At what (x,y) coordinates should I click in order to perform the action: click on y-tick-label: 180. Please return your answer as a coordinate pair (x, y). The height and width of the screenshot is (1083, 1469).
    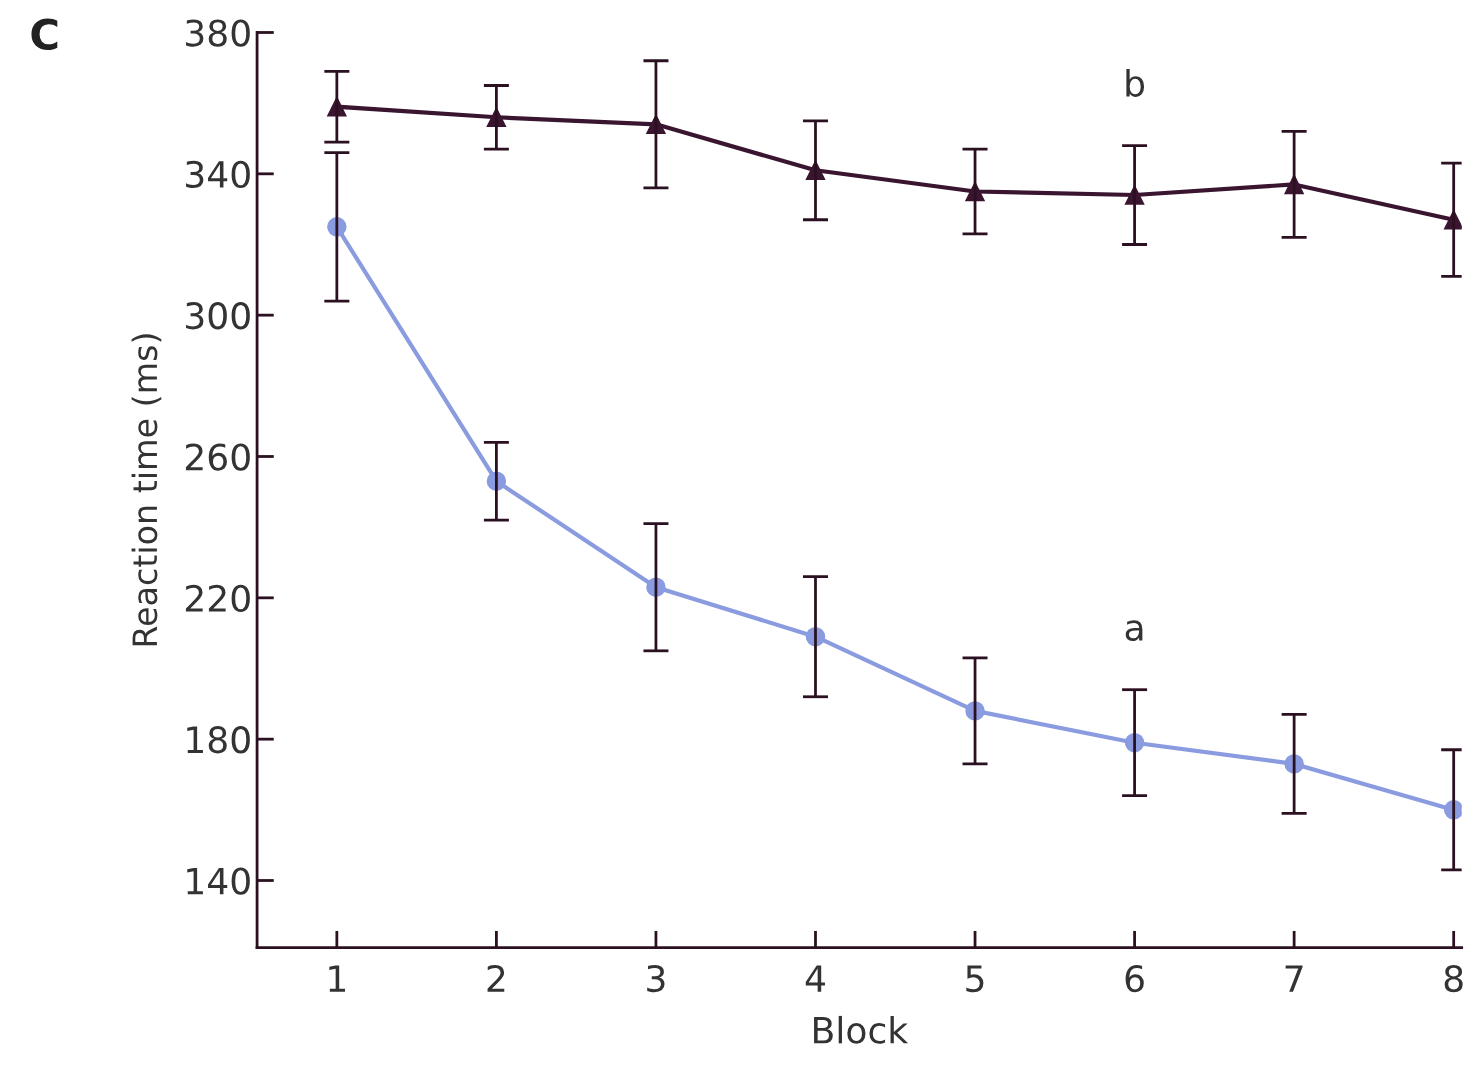
    Looking at the image, I should click on (218, 740).